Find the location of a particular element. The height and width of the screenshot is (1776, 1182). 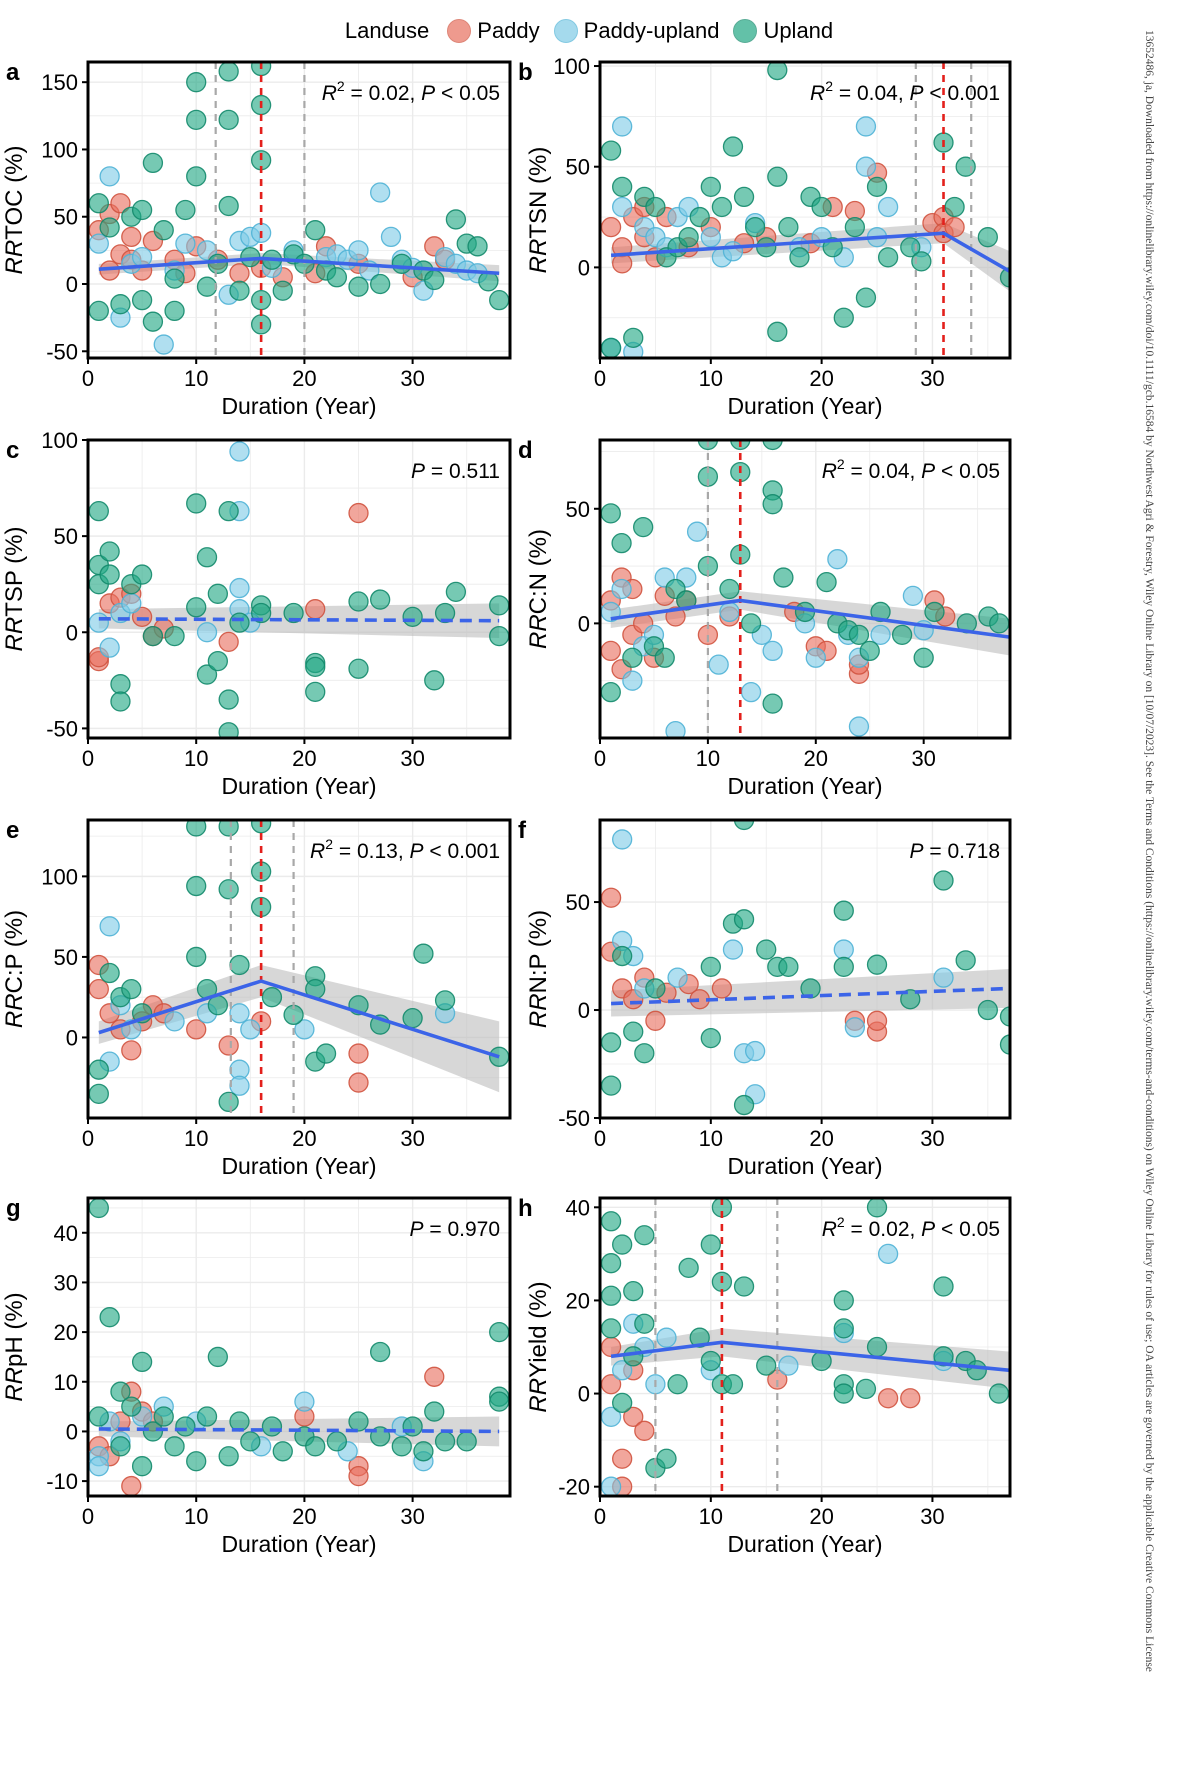

x-tick-label: 10 is located at coordinates (196, 378).